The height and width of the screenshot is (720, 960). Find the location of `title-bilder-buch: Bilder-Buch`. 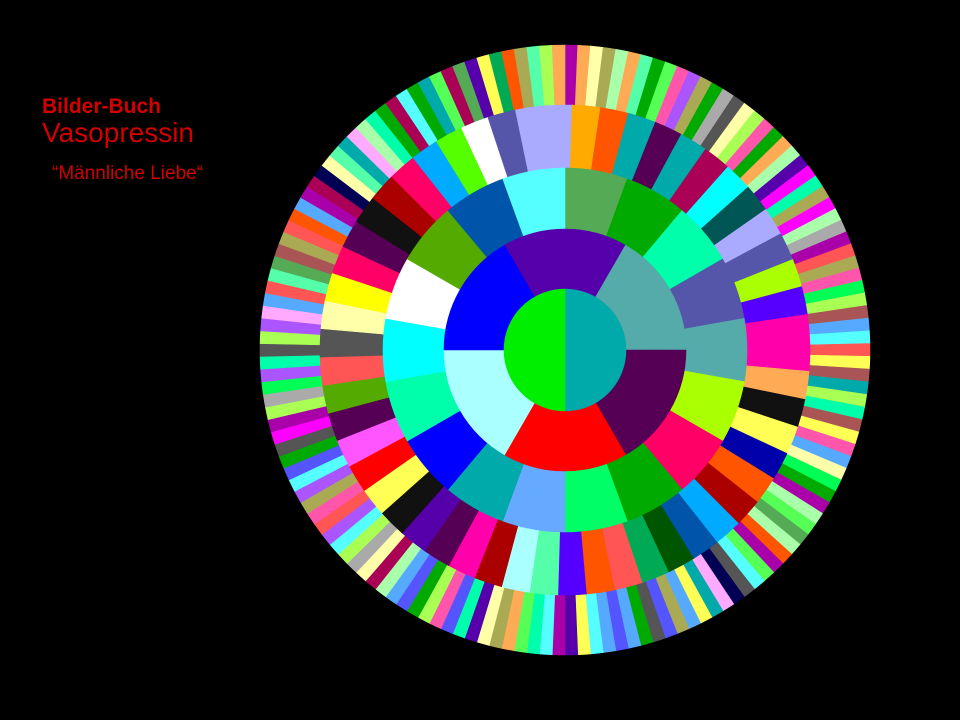

title-bilder-buch: Bilder-Buch is located at coordinates (102, 106).